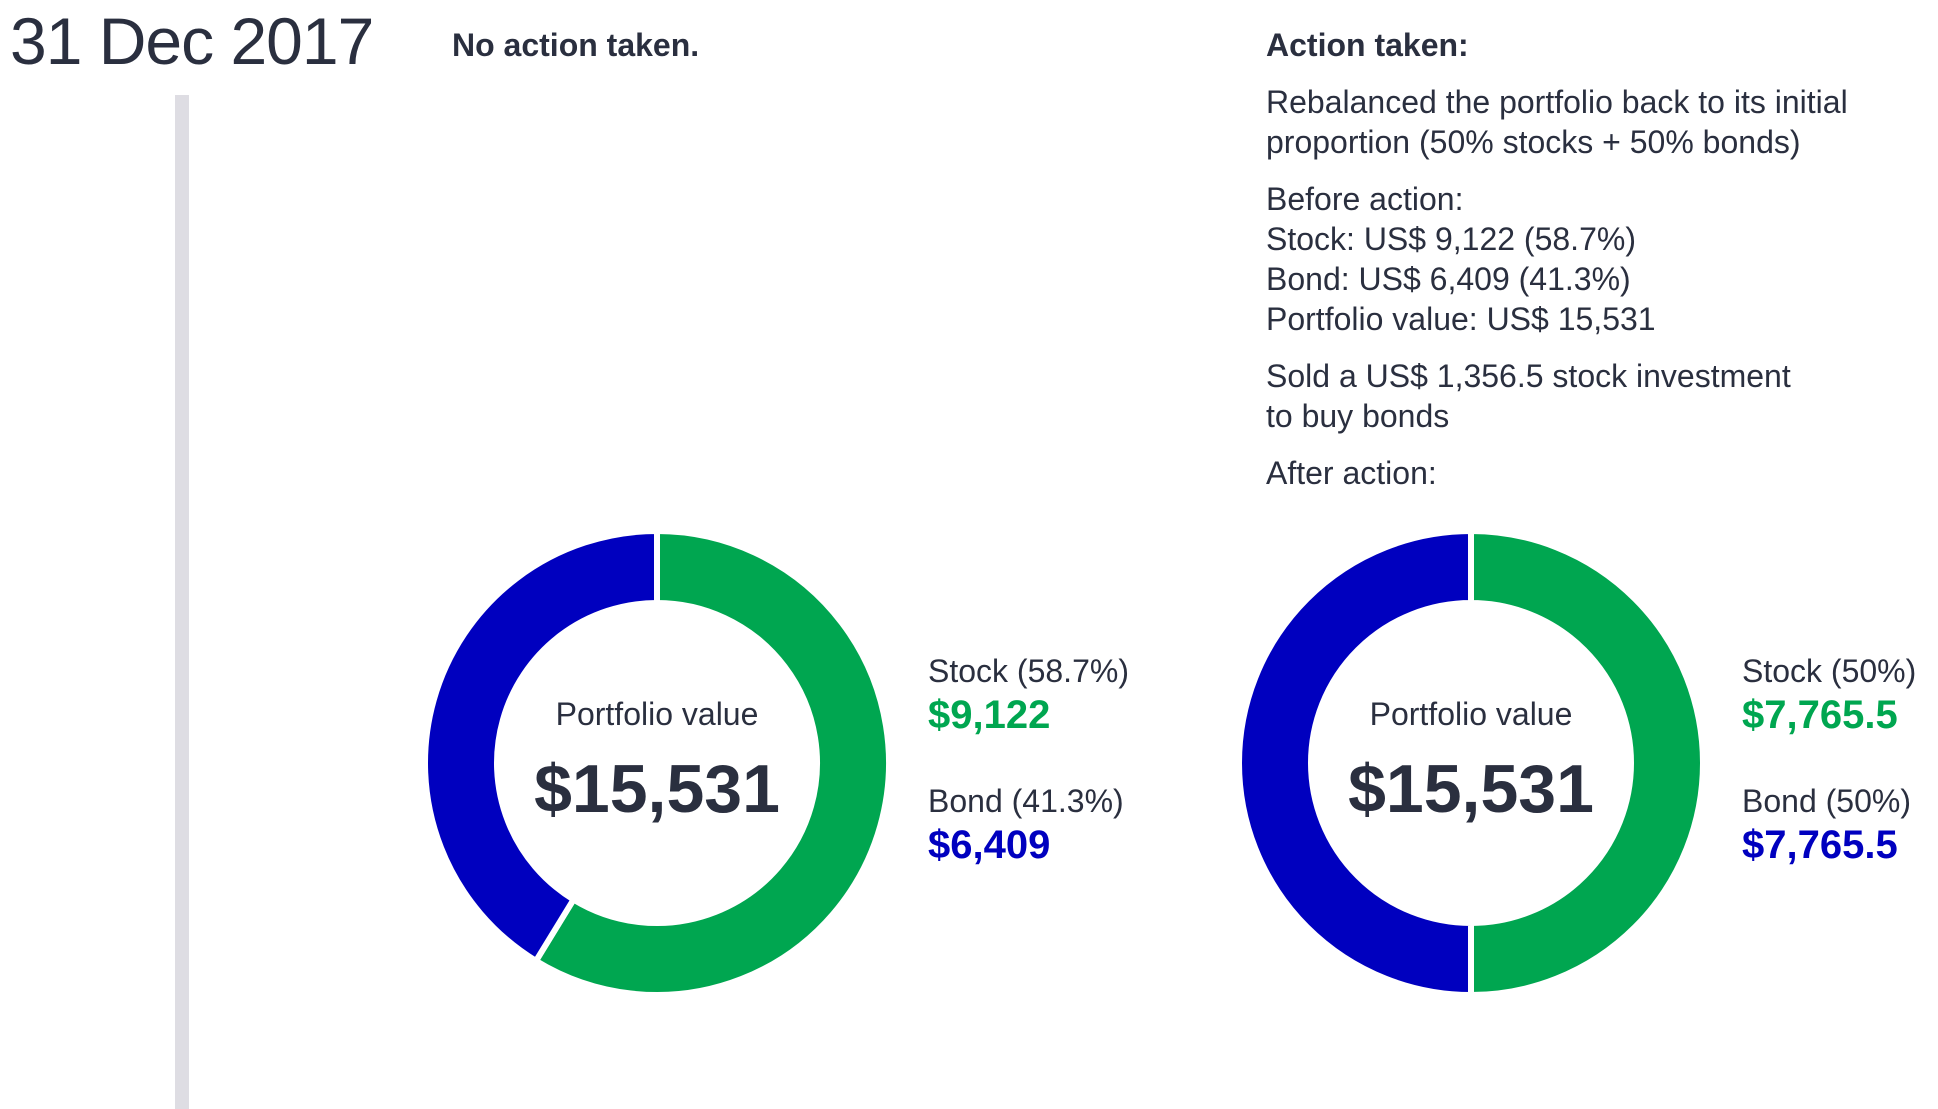 The height and width of the screenshot is (1109, 1938). Describe the element at coordinates (989, 845) in the screenshot. I see `legend-value: $6,409` at that location.